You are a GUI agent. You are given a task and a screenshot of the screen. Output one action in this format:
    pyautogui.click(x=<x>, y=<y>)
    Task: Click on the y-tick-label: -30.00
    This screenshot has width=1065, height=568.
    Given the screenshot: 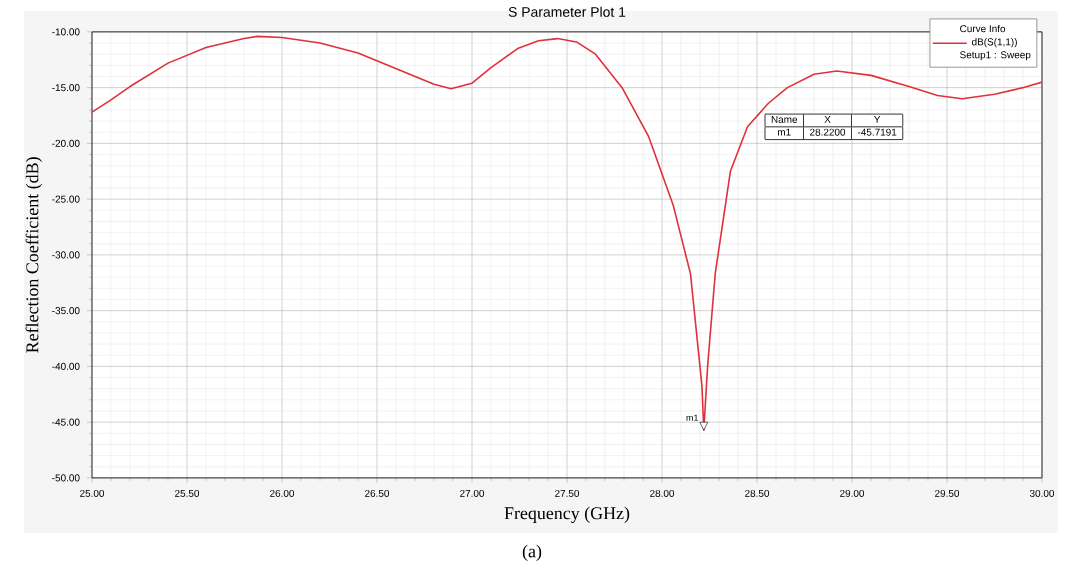 What is the action you would take?
    pyautogui.click(x=66, y=255)
    